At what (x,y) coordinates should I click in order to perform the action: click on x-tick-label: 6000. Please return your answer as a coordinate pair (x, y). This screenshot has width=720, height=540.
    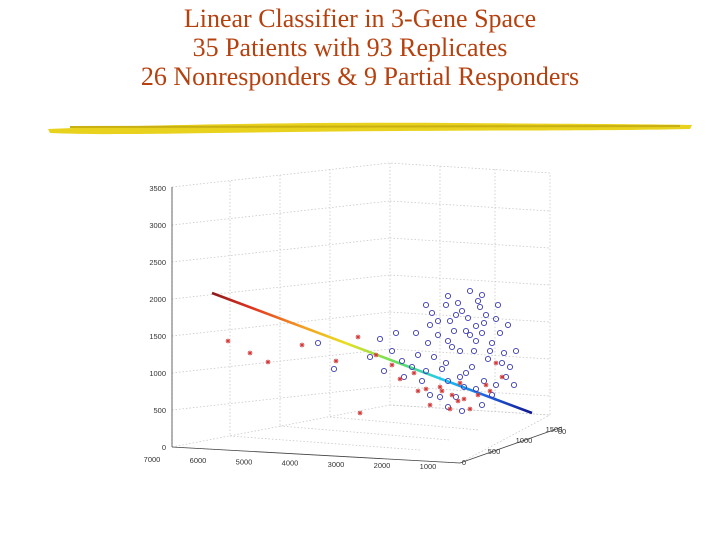
    Looking at the image, I should click on (198, 460).